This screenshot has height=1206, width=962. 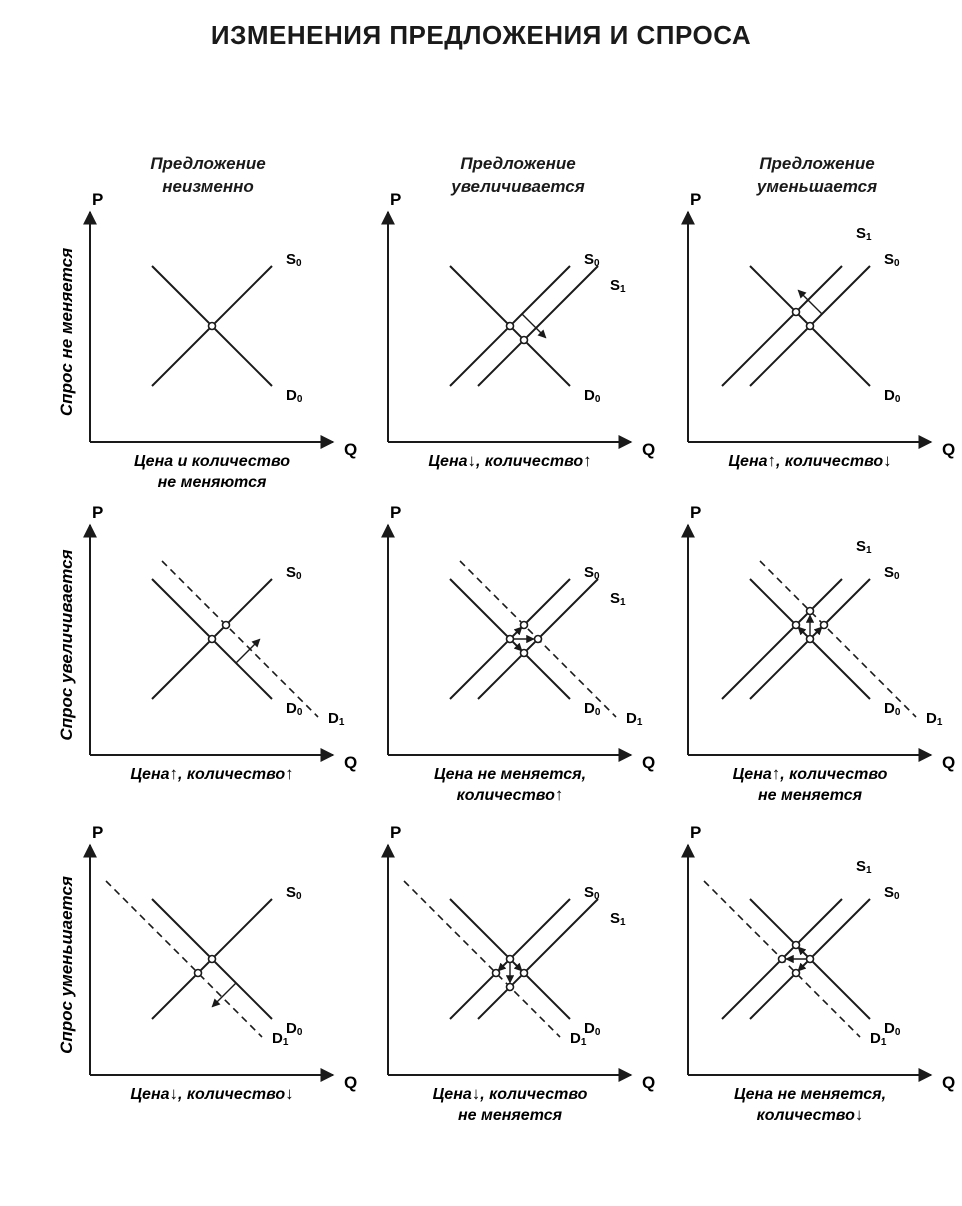 I want to click on panel-2: P Q S0 D0 S1 Цена↓, количество↑, so click(x=518, y=330).